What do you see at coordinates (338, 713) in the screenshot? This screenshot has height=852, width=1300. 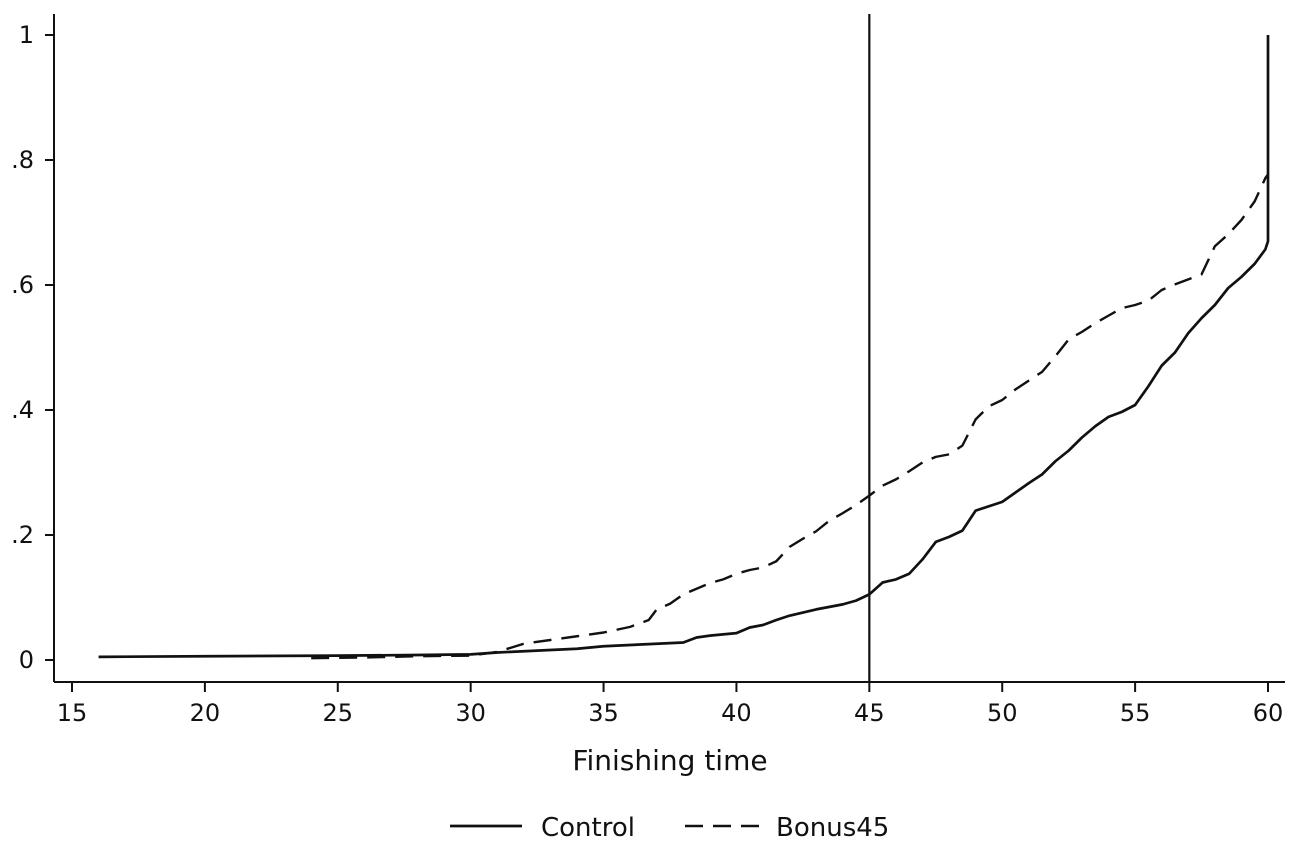 I see `x-tick-label: 25` at bounding box center [338, 713].